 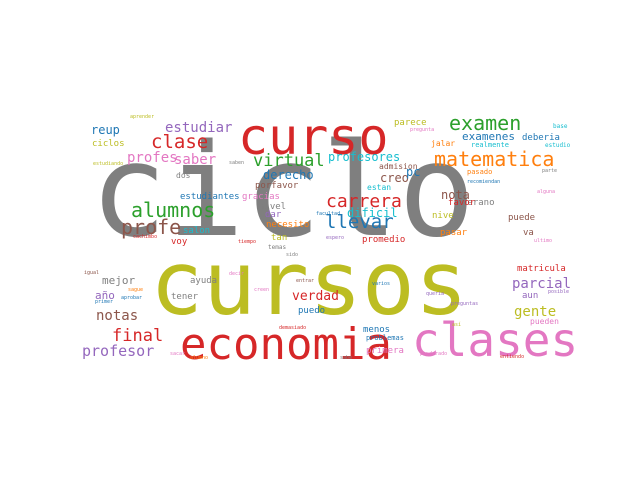 I want to click on word-alguna: alguna, so click(x=546, y=192).